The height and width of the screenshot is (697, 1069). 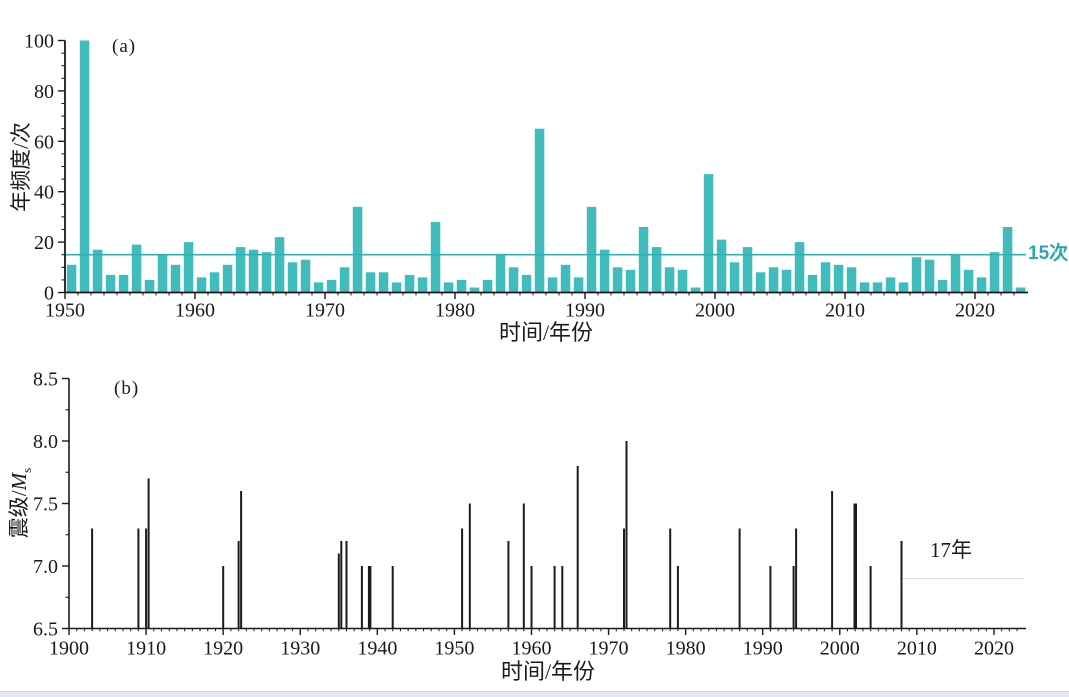 What do you see at coordinates (325, 311) in the screenshot?
I see `panel-a-x-tick-label: 1970` at bounding box center [325, 311].